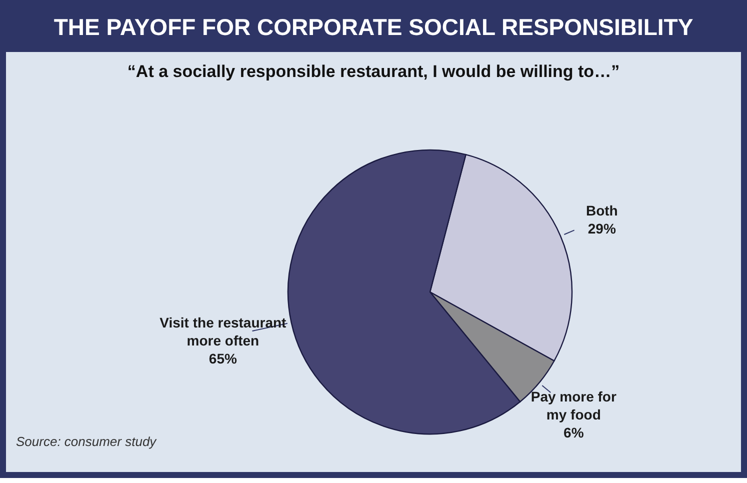 The width and height of the screenshot is (747, 483). What do you see at coordinates (223, 358) in the screenshot?
I see `data-label: 65%` at bounding box center [223, 358].